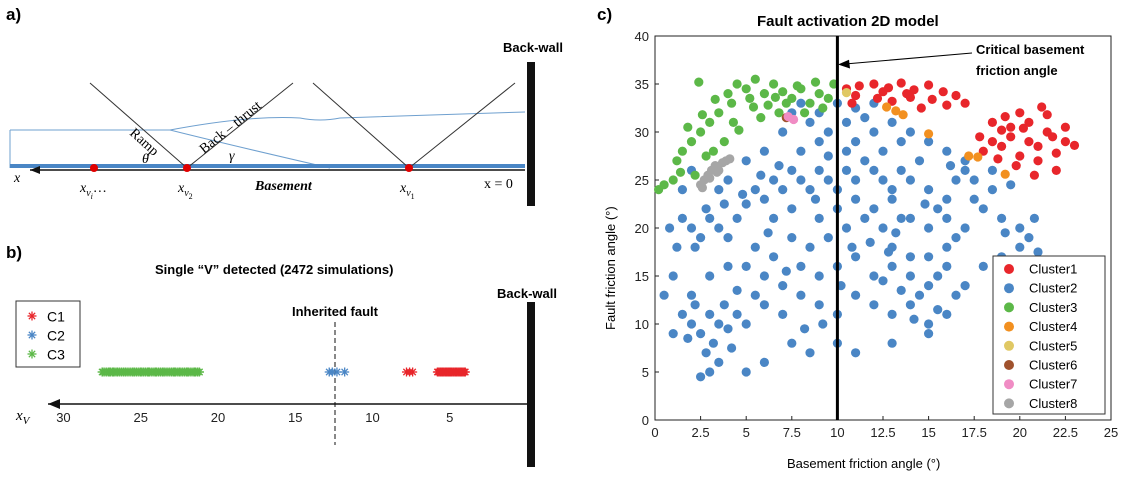  I want to click on legend-label-cluster6: Cluster6, so click(1053, 365).